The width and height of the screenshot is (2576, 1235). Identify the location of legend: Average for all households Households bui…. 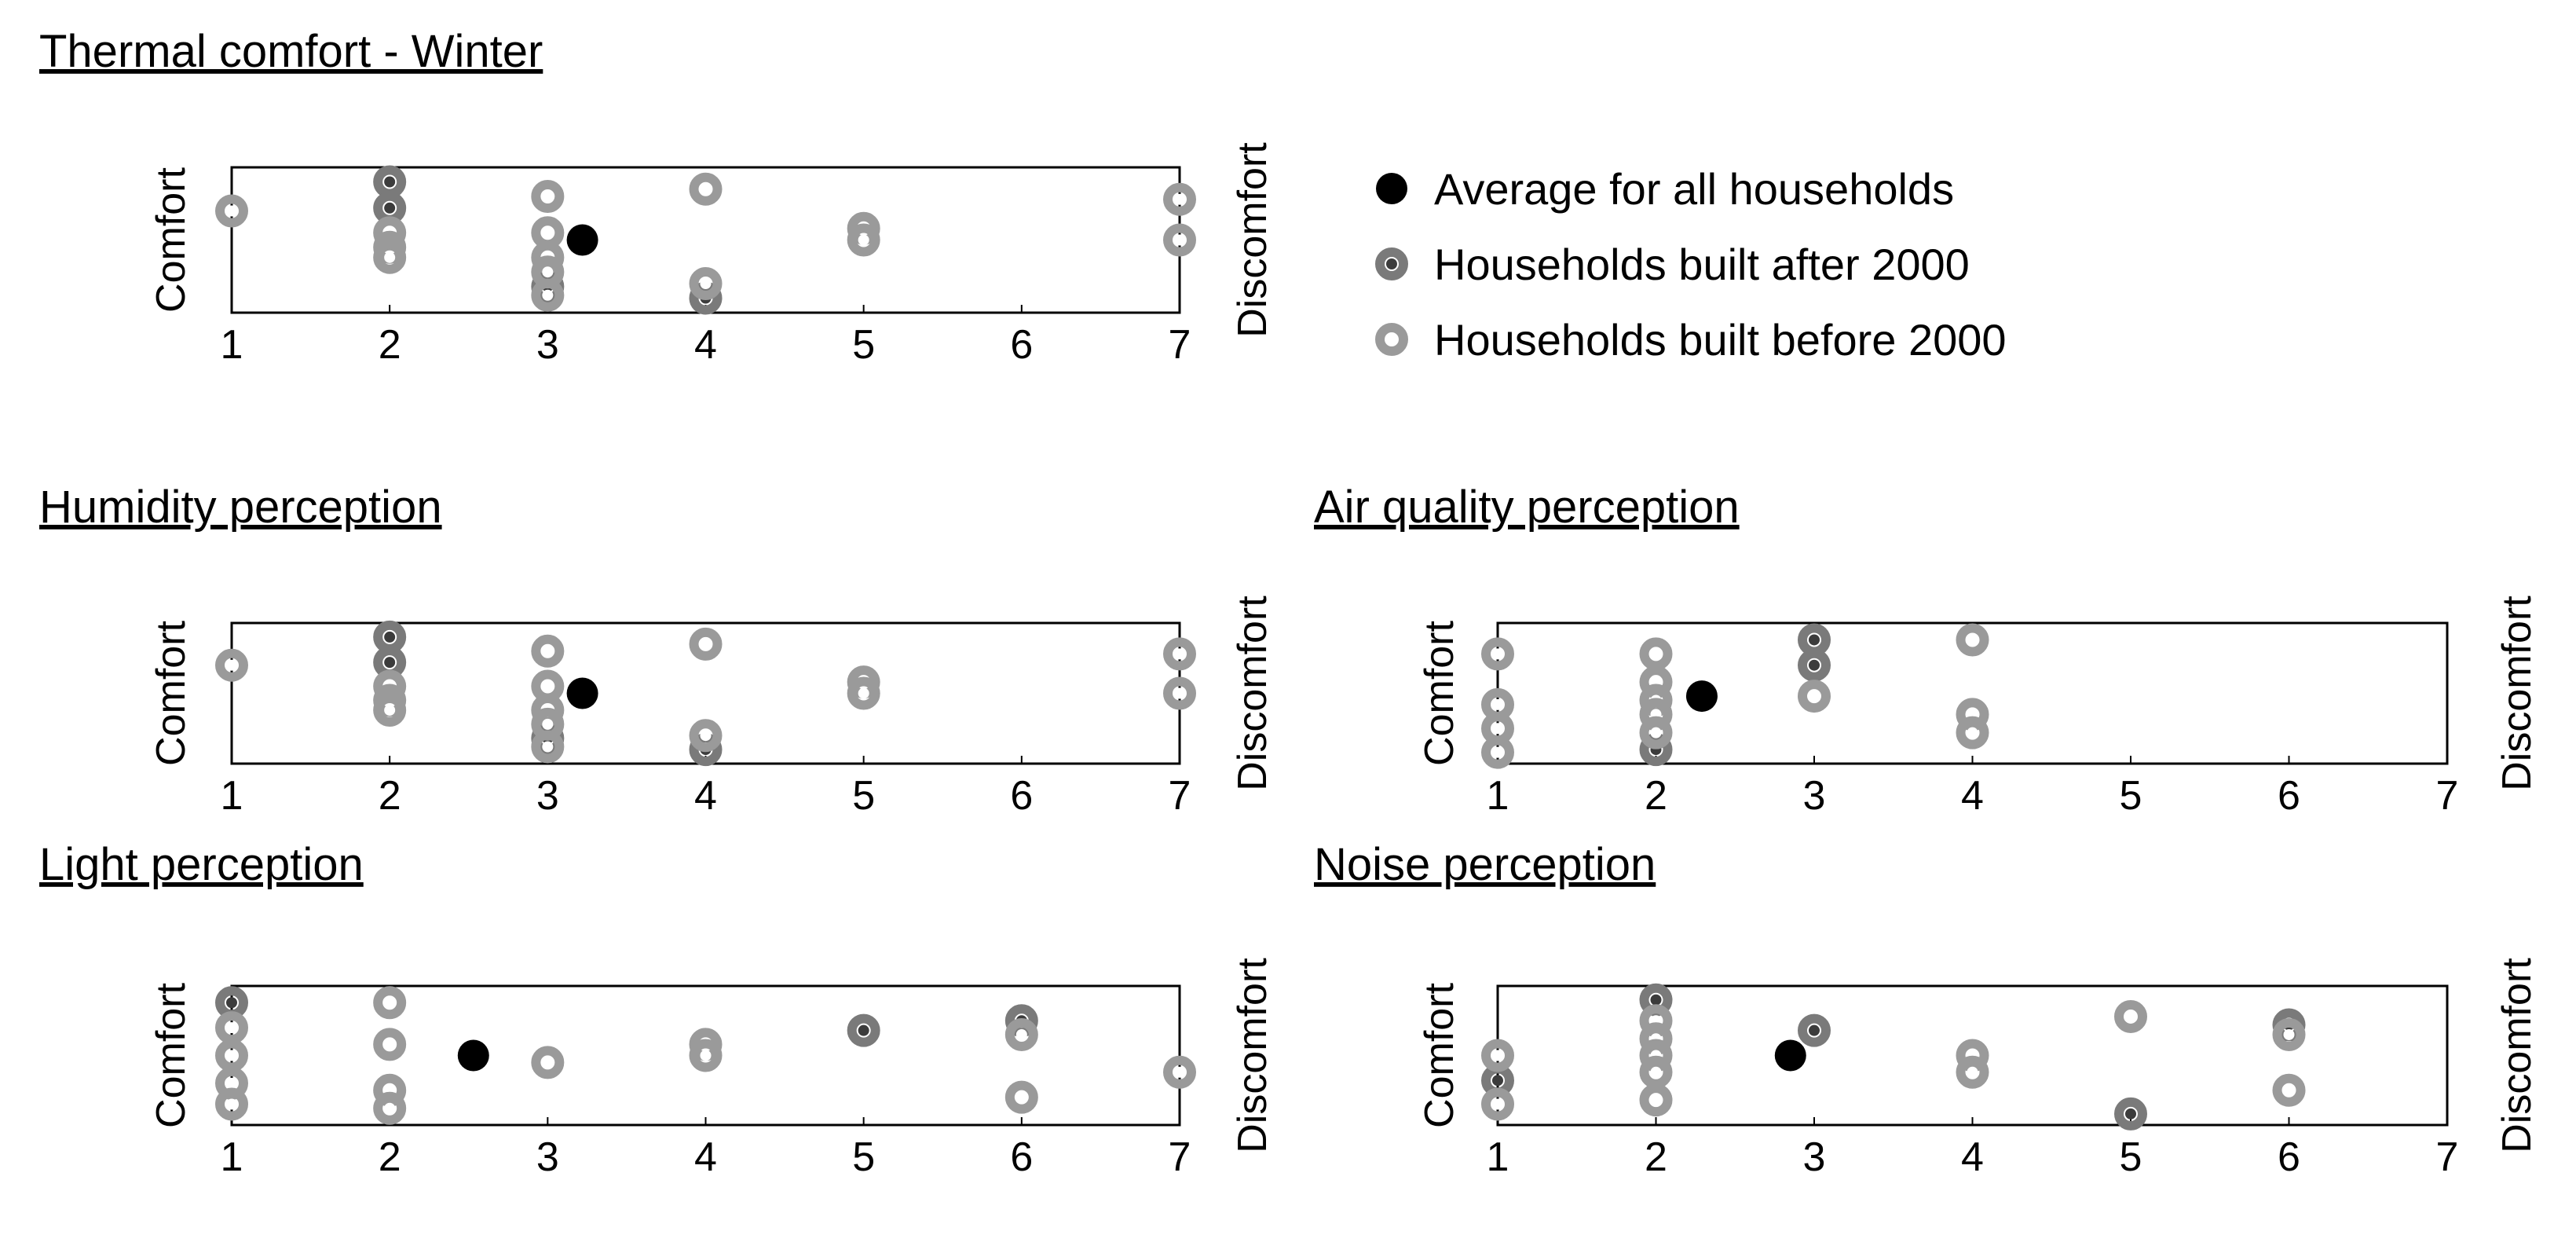
(1691, 264).